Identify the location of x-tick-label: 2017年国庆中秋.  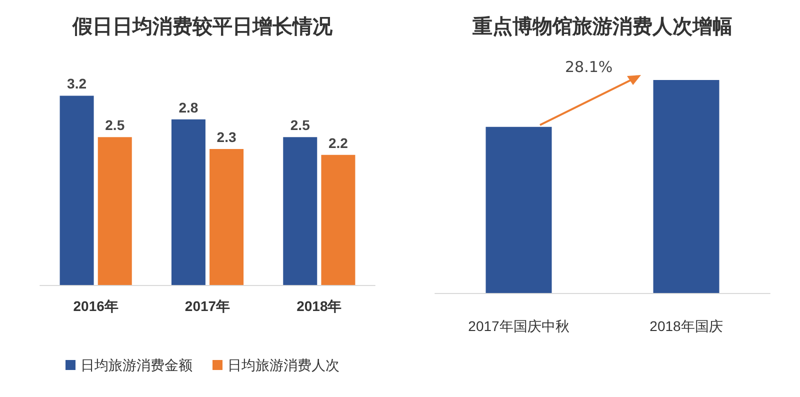
(519, 326).